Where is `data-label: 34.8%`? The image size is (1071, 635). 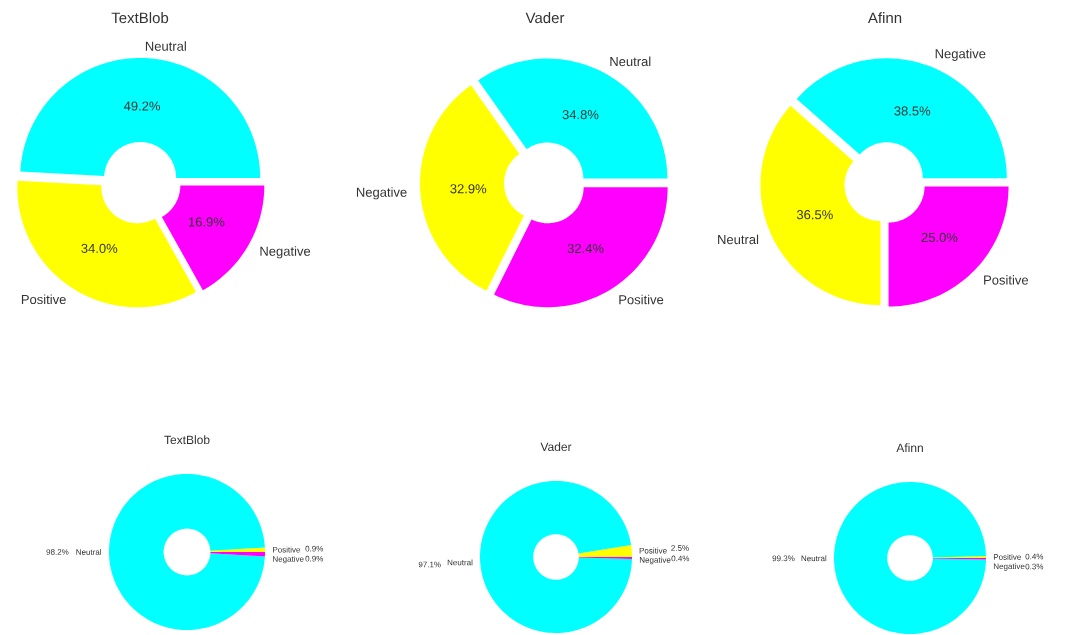 data-label: 34.8% is located at coordinates (580, 115).